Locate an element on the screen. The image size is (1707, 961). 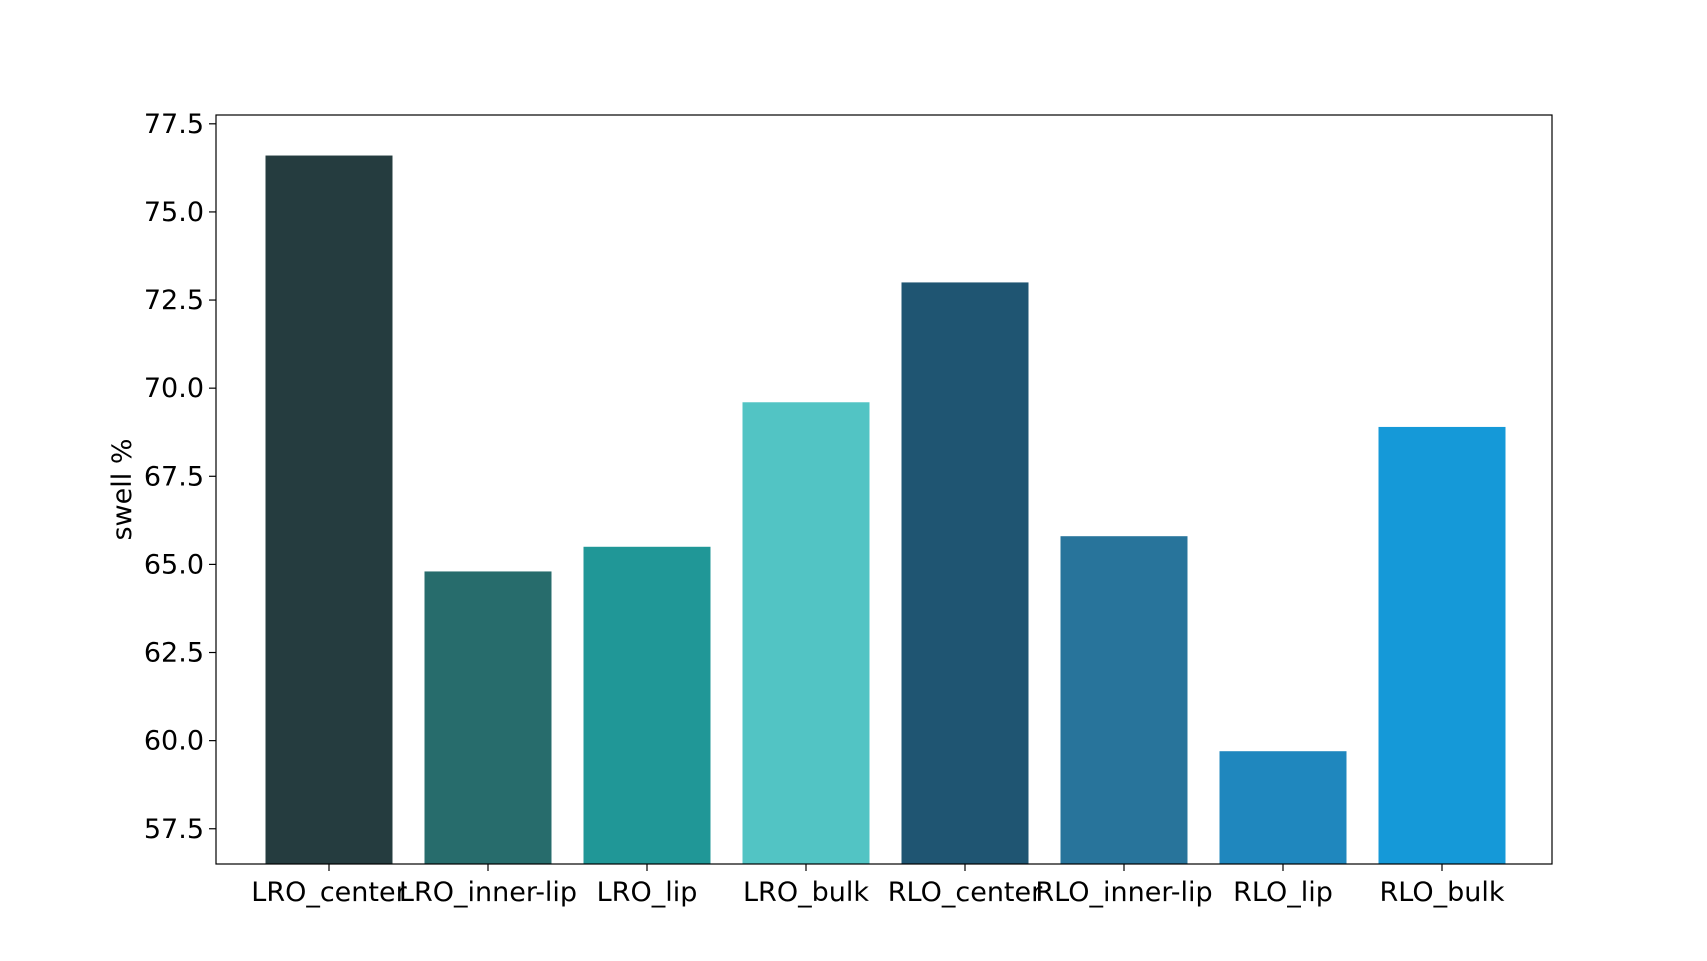
y-tick-label: 65.0 is located at coordinates (174, 564).